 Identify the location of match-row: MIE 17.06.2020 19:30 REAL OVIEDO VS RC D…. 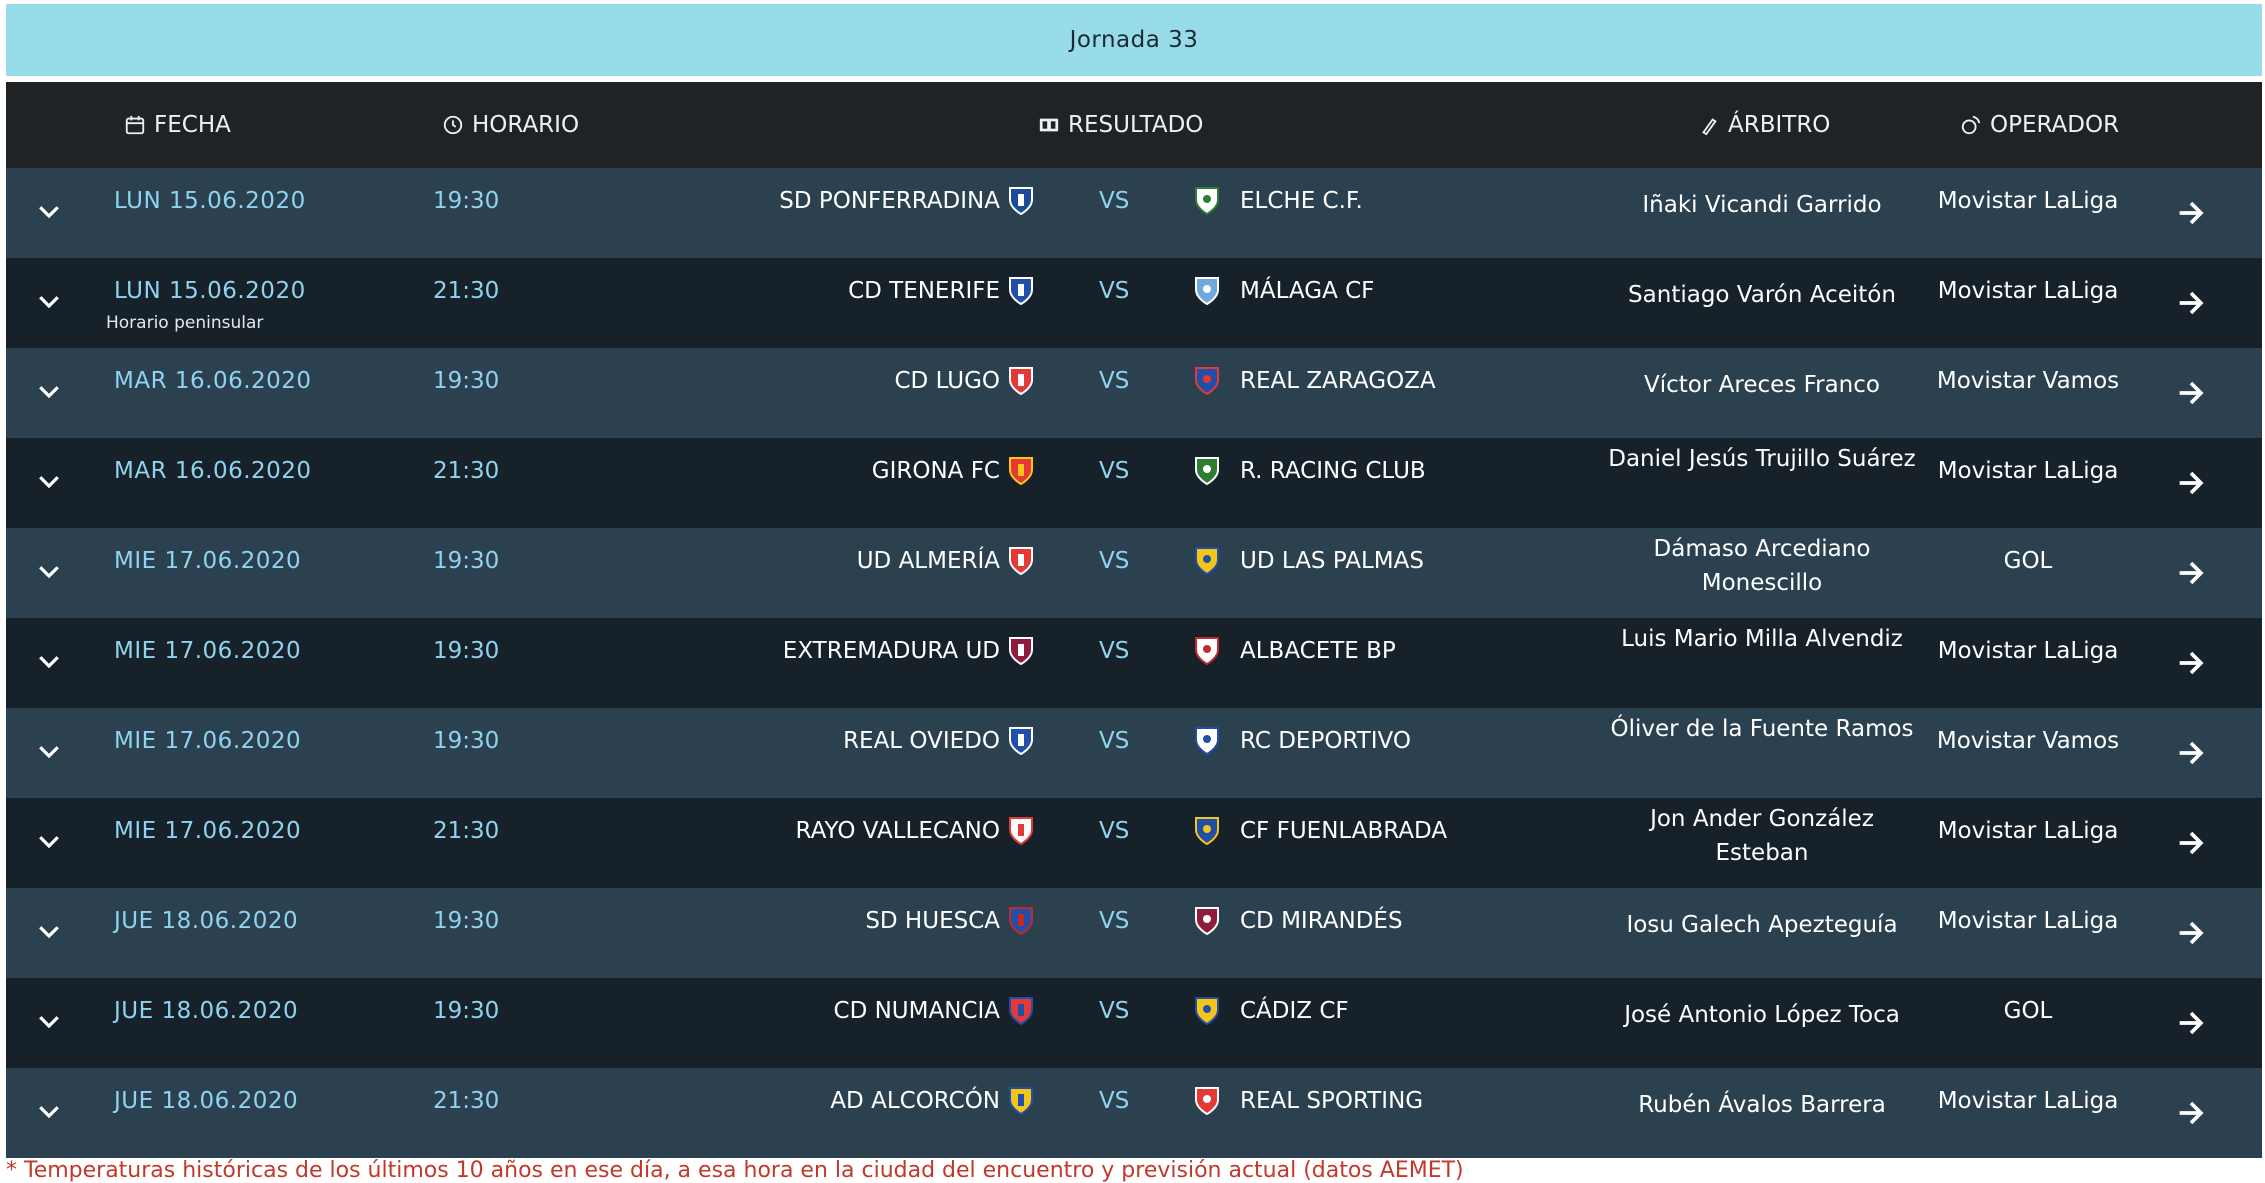
(1134, 753).